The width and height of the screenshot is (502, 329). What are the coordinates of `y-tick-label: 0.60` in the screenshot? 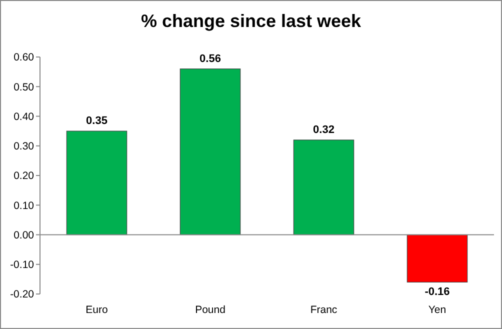 It's located at (24, 58).